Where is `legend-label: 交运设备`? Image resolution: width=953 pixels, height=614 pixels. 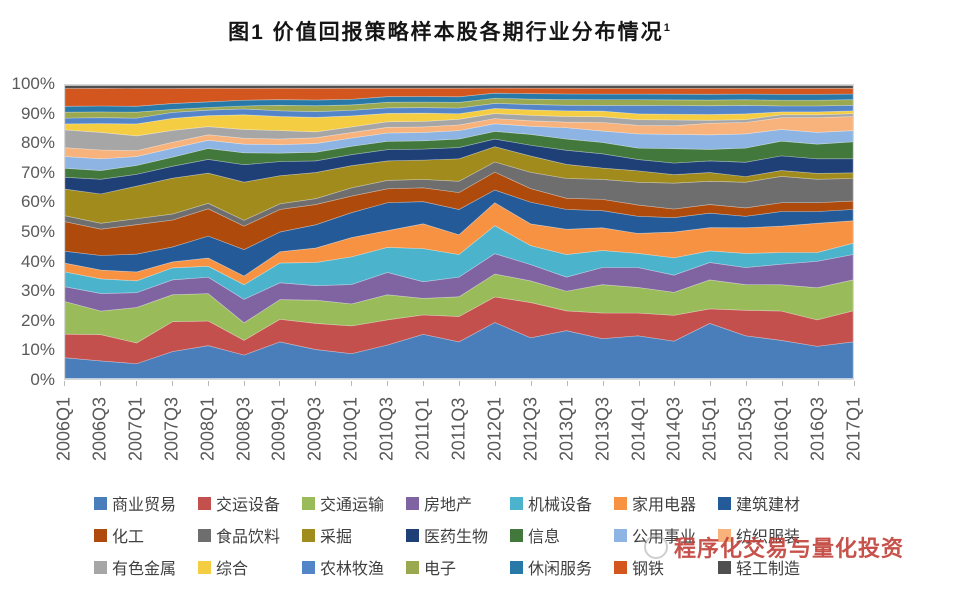 legend-label: 交运设备 is located at coordinates (248, 505).